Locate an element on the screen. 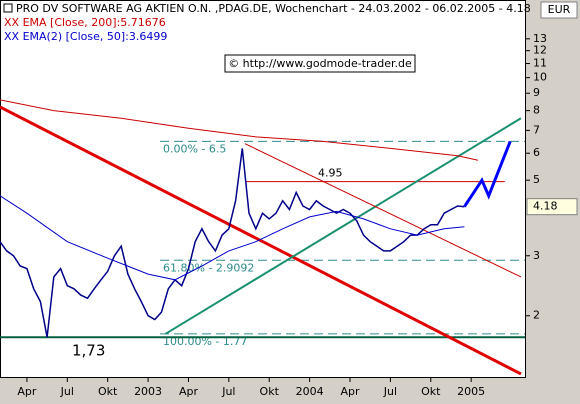 This screenshot has width=580, height=404. y-tick-label: 10 is located at coordinates (540, 77).